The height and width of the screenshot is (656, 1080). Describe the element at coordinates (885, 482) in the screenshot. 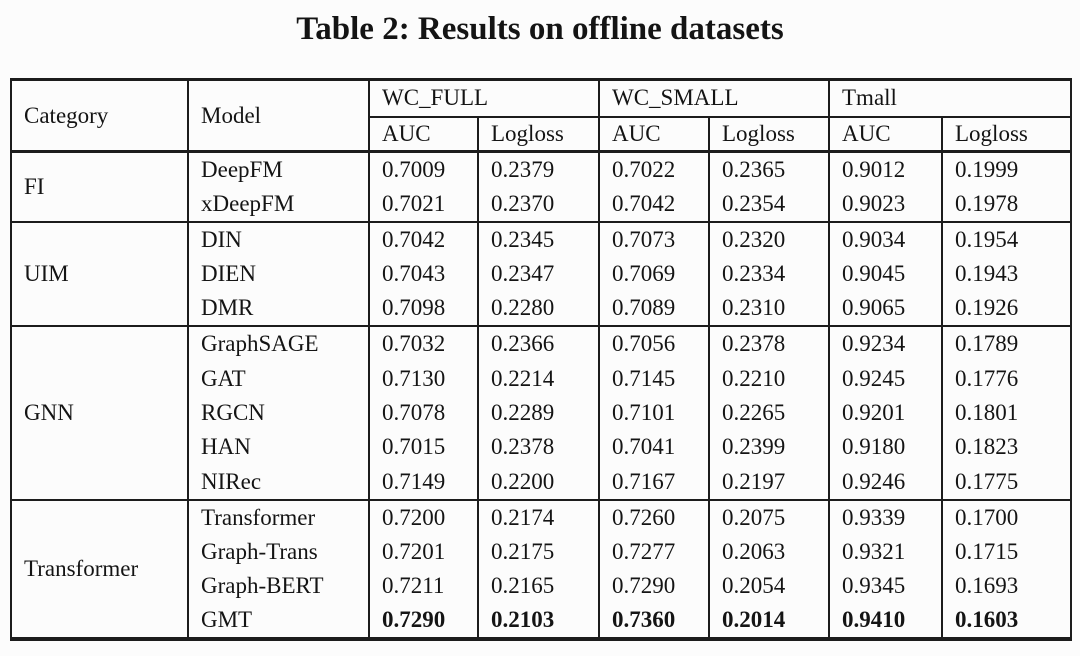

I see `metric-cell: 0.9246` at that location.